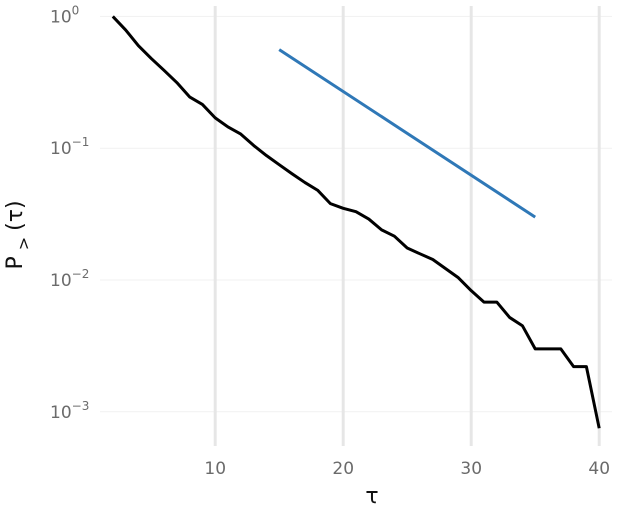  I want to click on x-tick-labels: 10 20 30 40, so click(407, 469).